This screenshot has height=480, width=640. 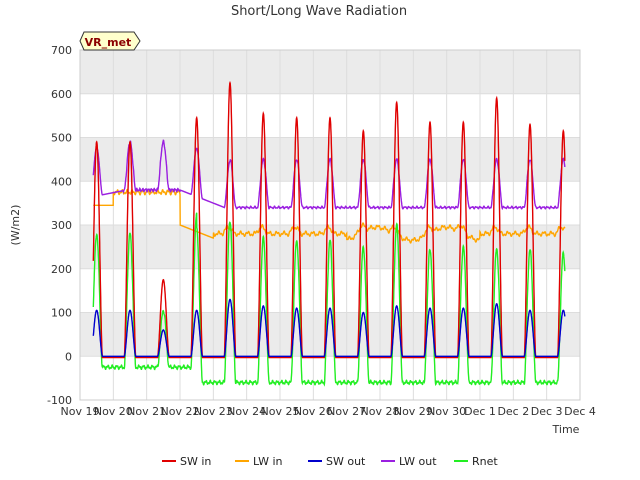 I want to click on y-tick-label: 600, so click(x=61, y=94).